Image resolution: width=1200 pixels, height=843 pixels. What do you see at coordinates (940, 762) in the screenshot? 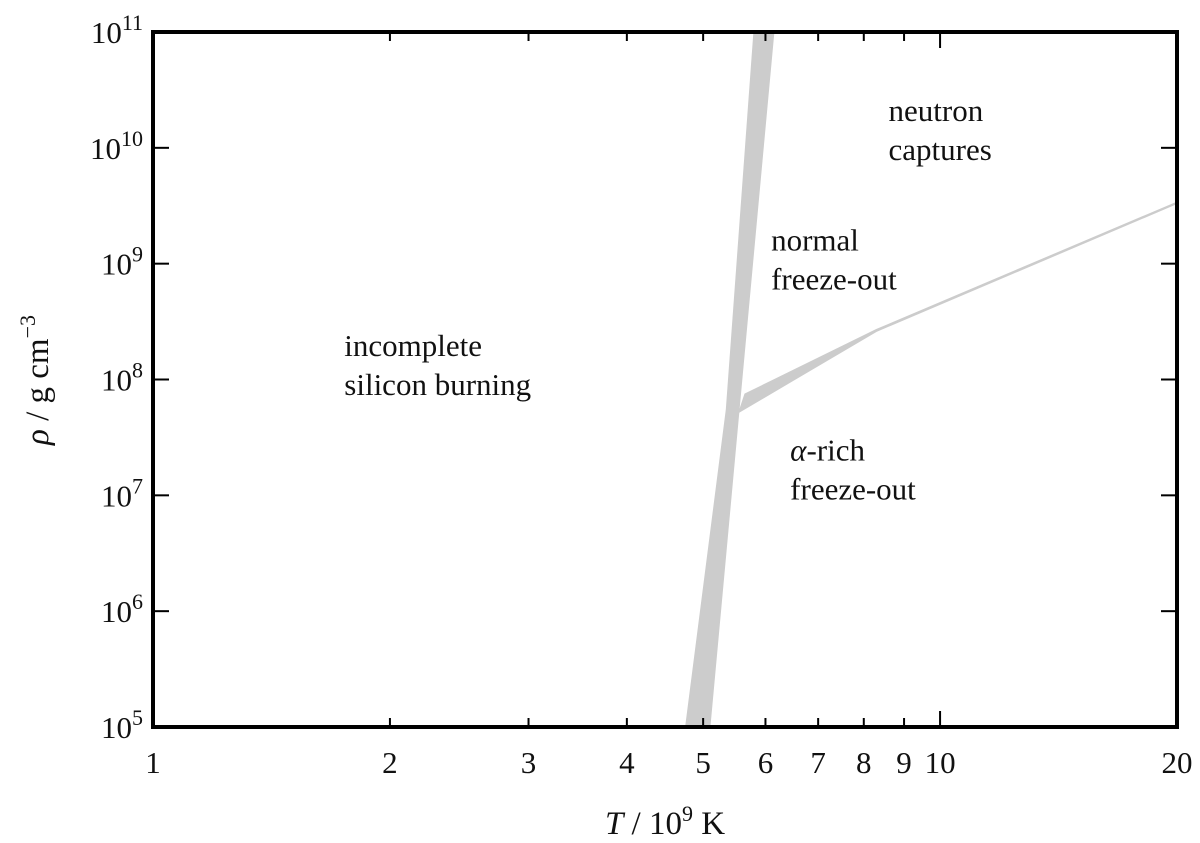
I see `x-tick-label: 10` at bounding box center [940, 762].